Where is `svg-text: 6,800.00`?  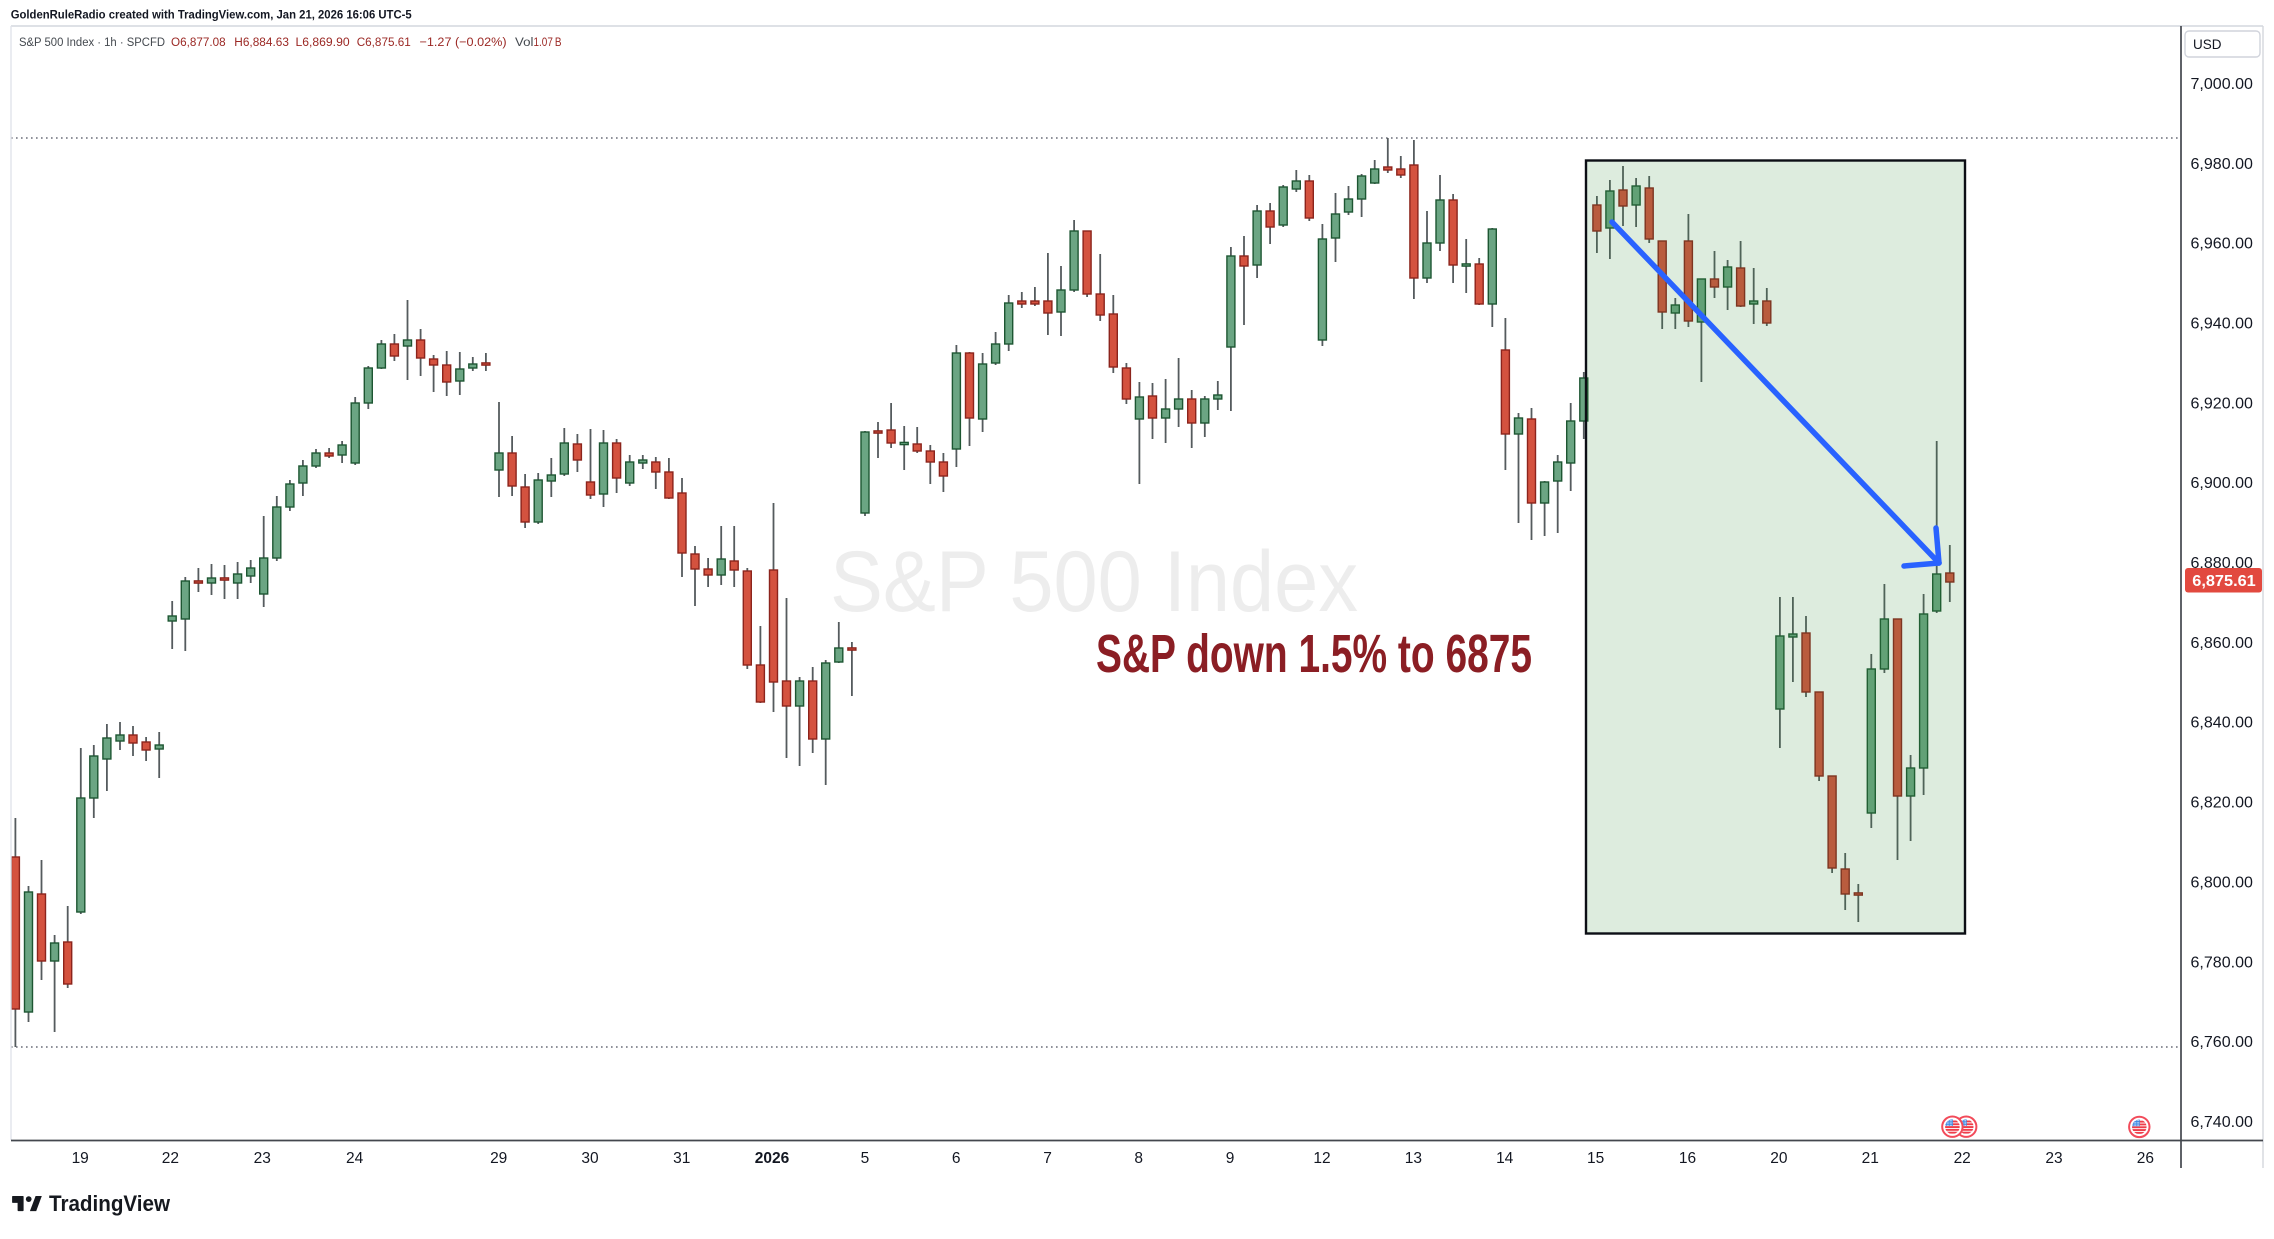 svg-text: 6,800.00 is located at coordinates (2222, 882).